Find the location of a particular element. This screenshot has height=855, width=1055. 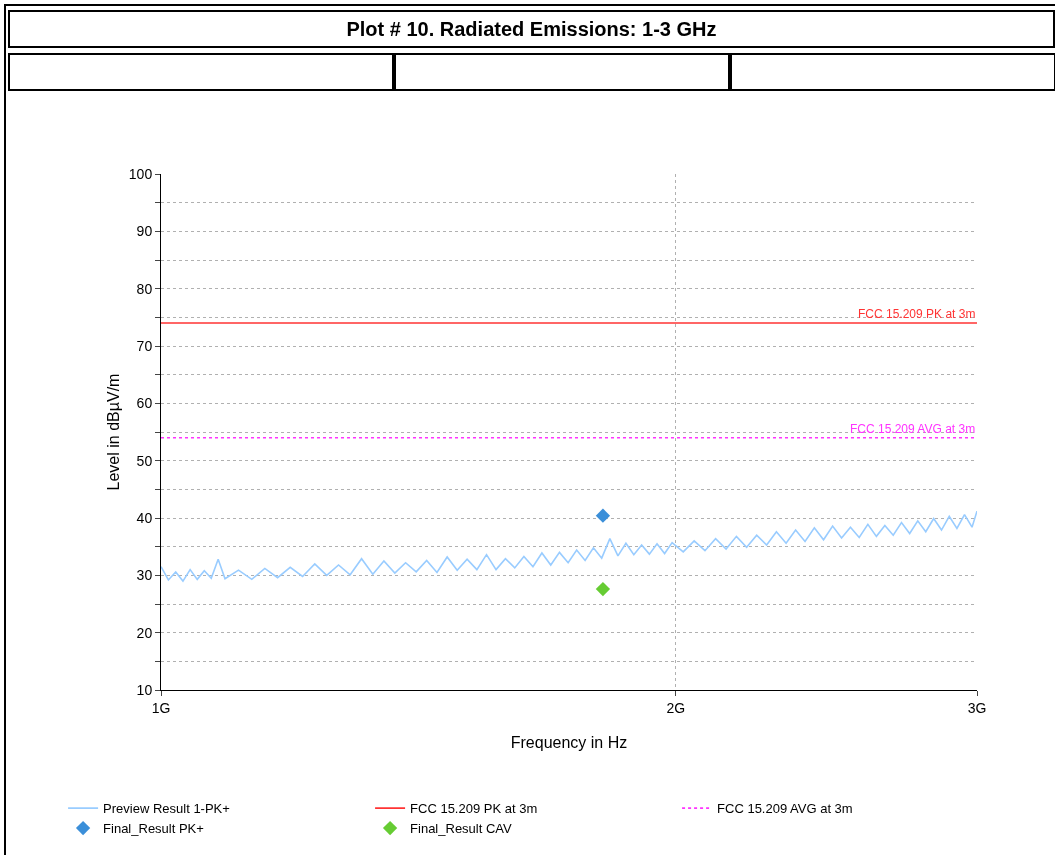

chart-title: Plot # 10. Radiated Emissions: 1-3 GHz is located at coordinates (531, 29).